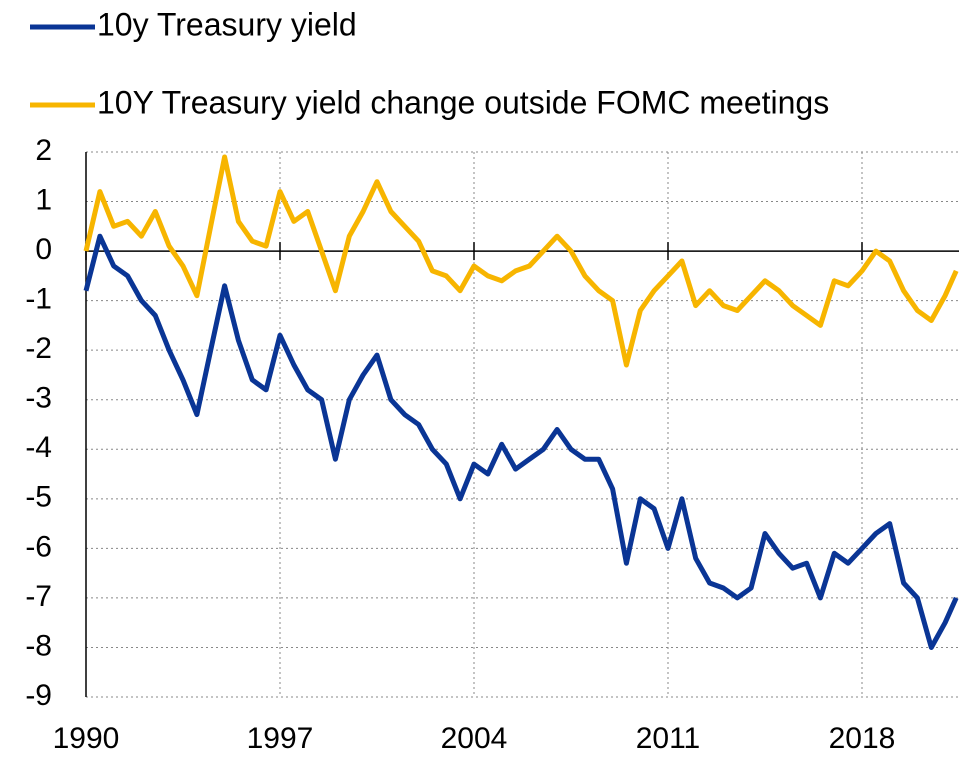 Image resolution: width=959 pixels, height=758 pixels. I want to click on y-tick-label: -9, so click(38, 695).